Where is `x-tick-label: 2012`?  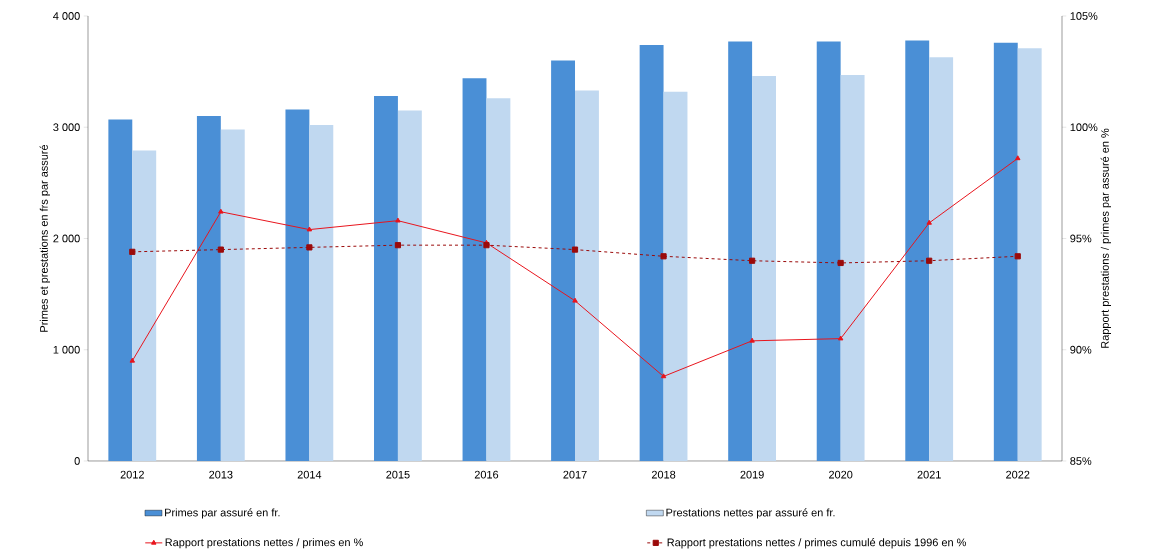 x-tick-label: 2012 is located at coordinates (132, 474).